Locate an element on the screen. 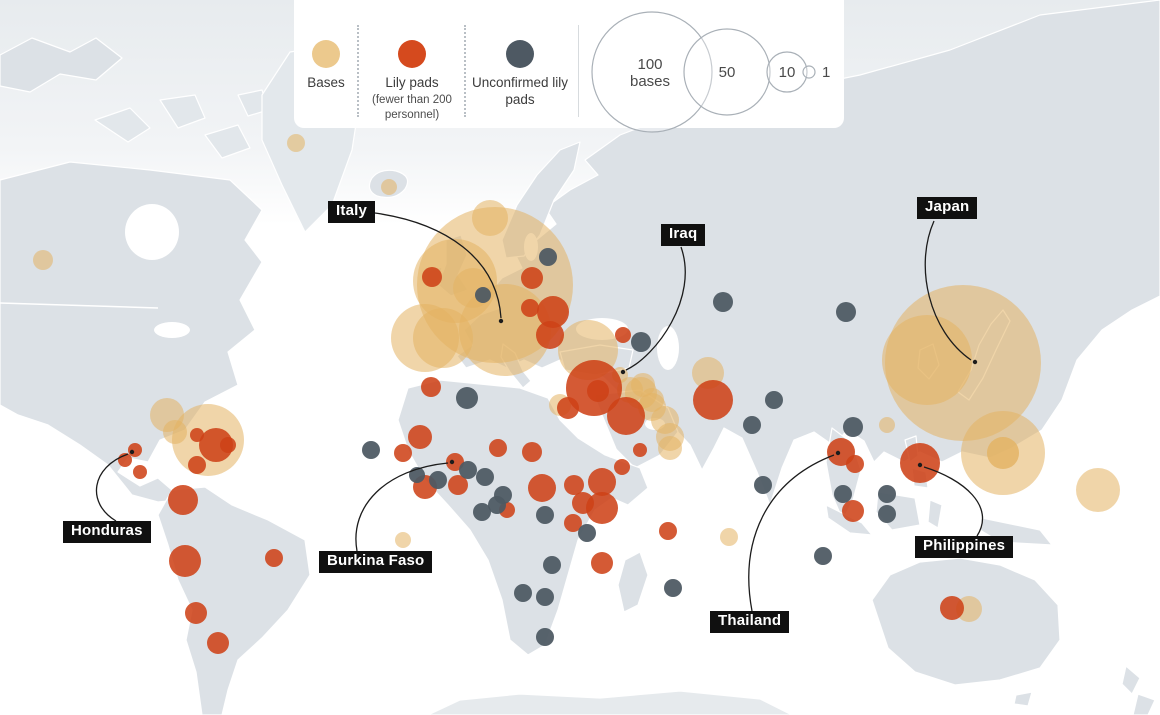 This screenshot has height=715, width=1160. callout-line-philippines is located at coordinates (953, 501).